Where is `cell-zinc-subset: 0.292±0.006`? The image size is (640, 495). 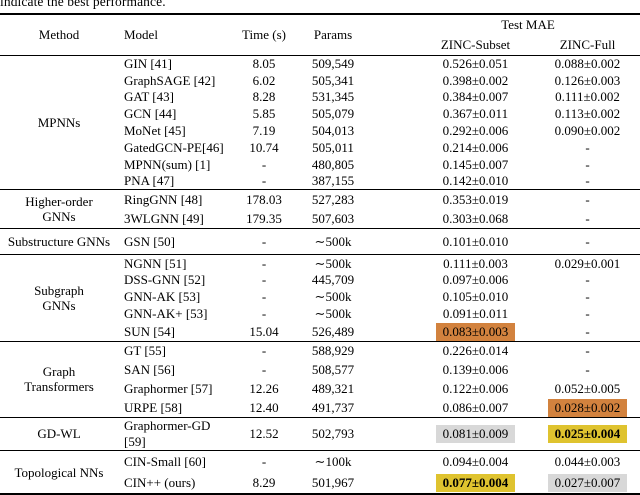 cell-zinc-subset: 0.292±0.006 is located at coordinates (475, 131).